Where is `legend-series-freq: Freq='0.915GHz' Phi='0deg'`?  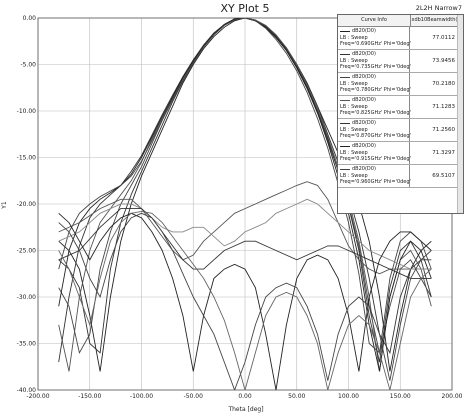
legend-series-freq: Freq='0.915GHz' Phi='0deg' is located at coordinates (375, 159).